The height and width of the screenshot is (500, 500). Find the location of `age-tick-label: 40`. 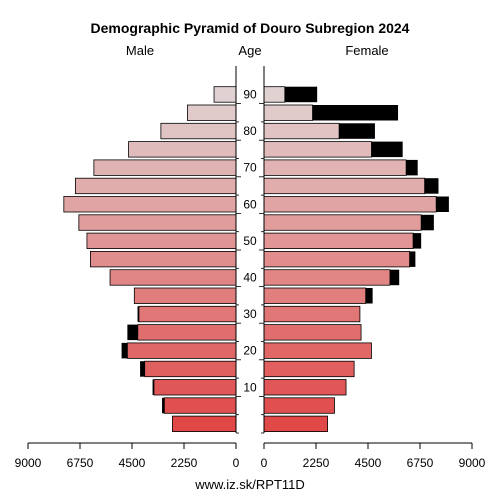

age-tick-label: 40 is located at coordinates (250, 277).